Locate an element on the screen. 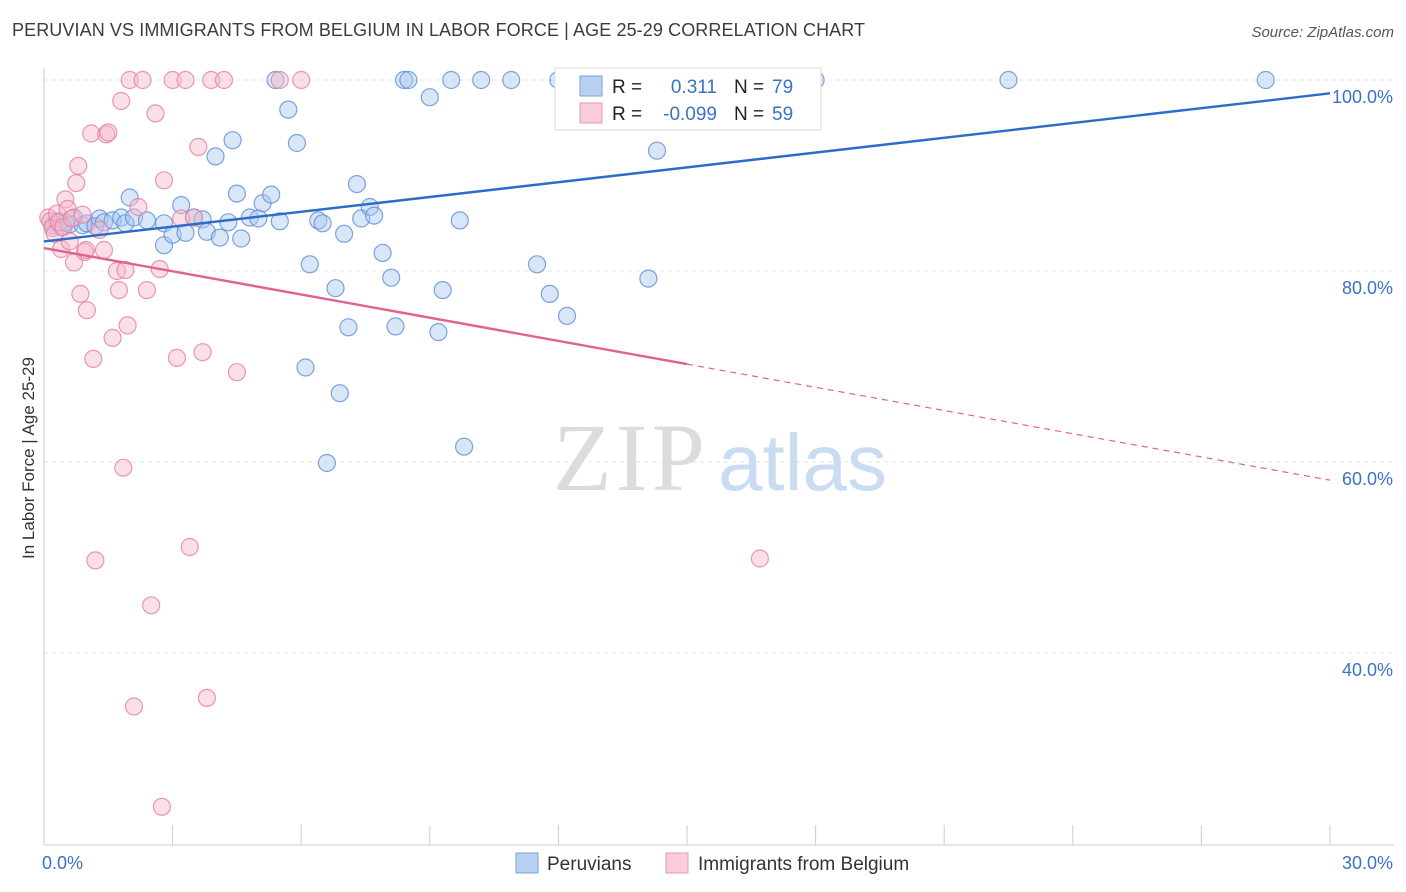  chart-source: Source: ZipAtlas.com is located at coordinates (1322, 32).